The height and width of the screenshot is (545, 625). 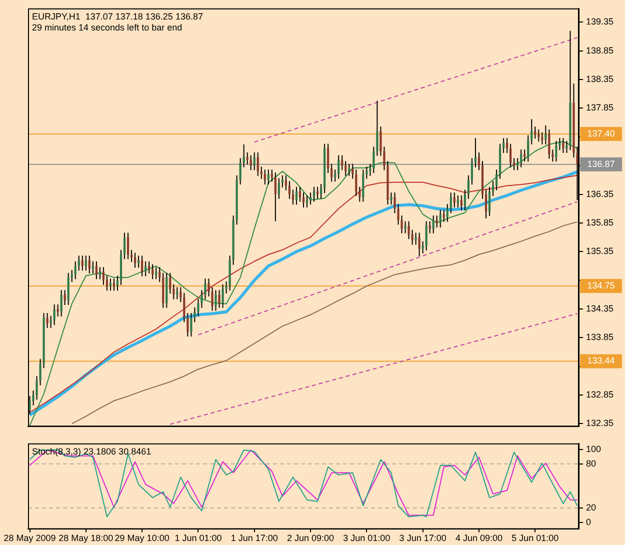 What do you see at coordinates (107, 27) in the screenshot?
I see `text: 29 minutes 14 seconds left to bar end` at bounding box center [107, 27].